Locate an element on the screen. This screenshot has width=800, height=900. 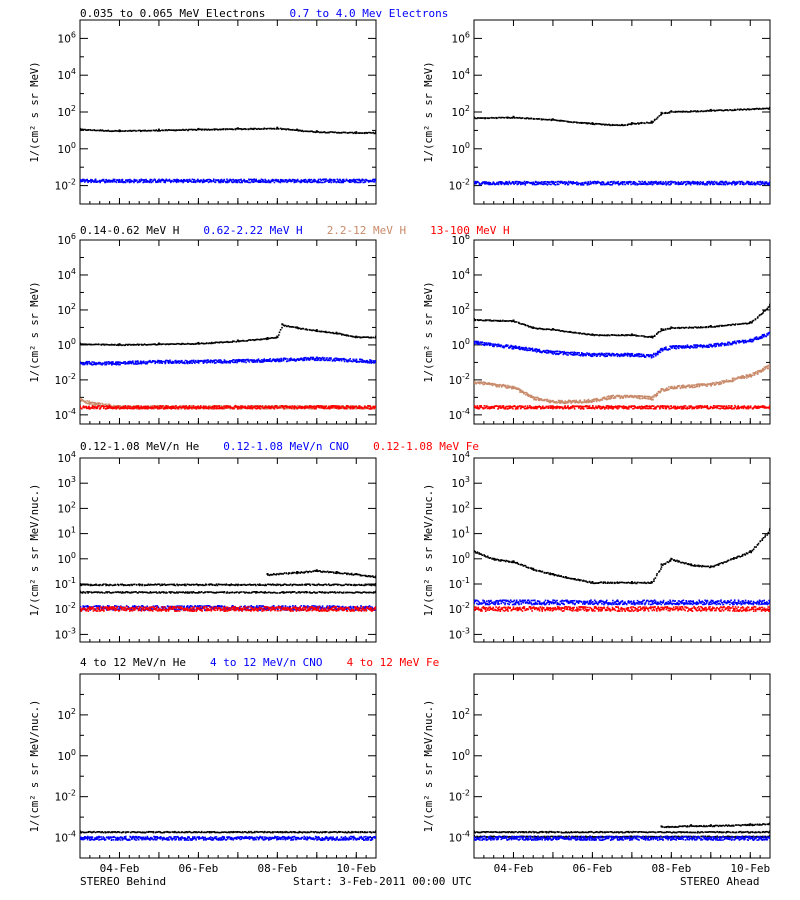
y-tick-label: 10⁶ is located at coordinates (67, 37).